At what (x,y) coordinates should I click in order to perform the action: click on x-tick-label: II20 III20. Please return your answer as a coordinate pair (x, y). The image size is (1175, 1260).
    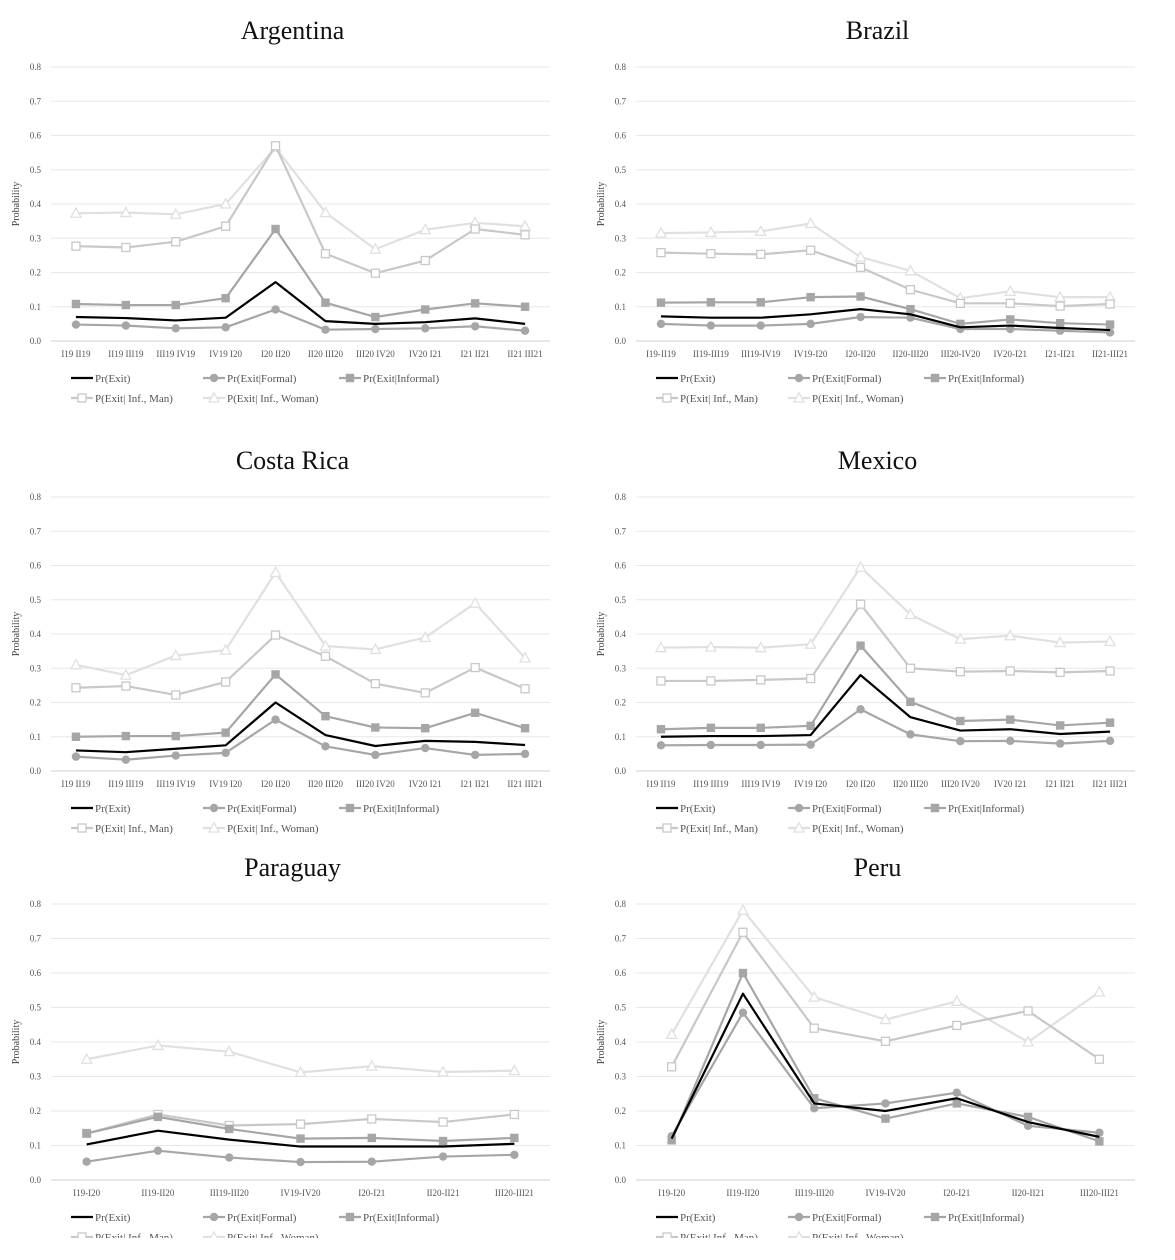
    Looking at the image, I should click on (326, 354).